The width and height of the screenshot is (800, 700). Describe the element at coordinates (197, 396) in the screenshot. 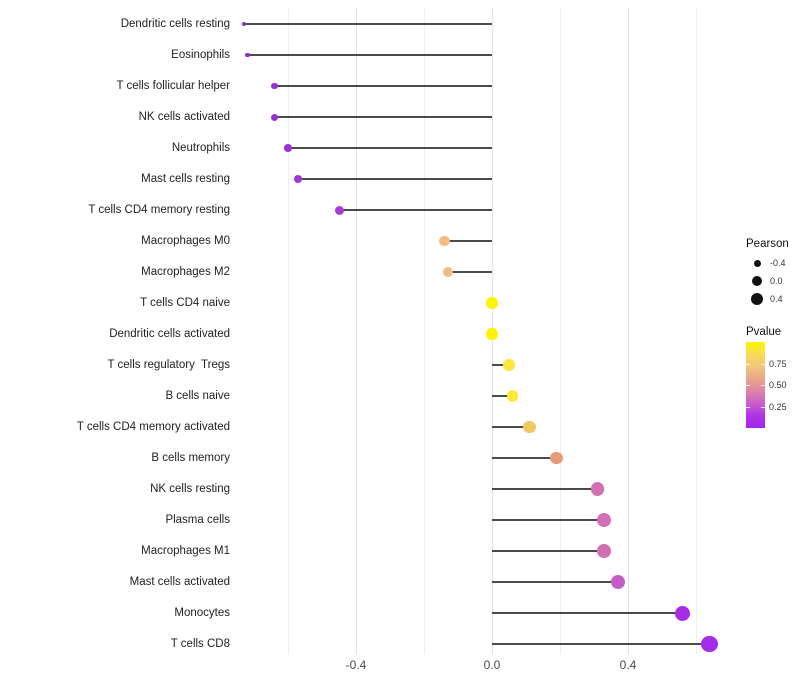

I see `y-axis-label: B cells naive` at that location.